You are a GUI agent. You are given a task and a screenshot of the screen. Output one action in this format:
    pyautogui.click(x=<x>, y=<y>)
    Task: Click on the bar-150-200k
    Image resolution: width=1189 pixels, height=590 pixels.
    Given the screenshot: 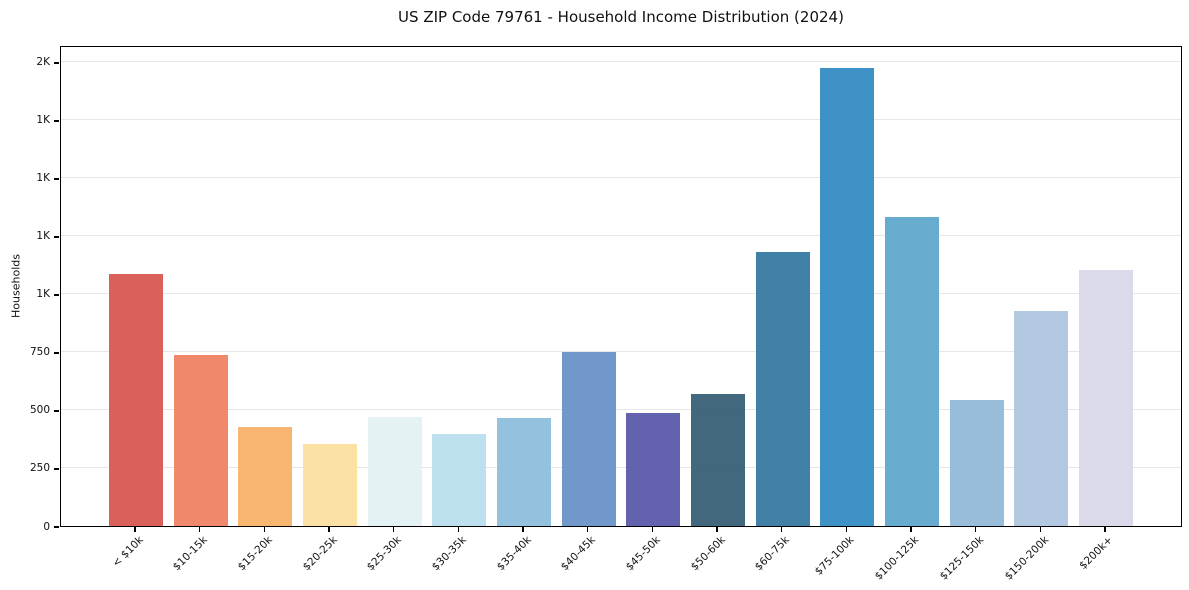 What is the action you would take?
    pyautogui.click(x=1041, y=418)
    